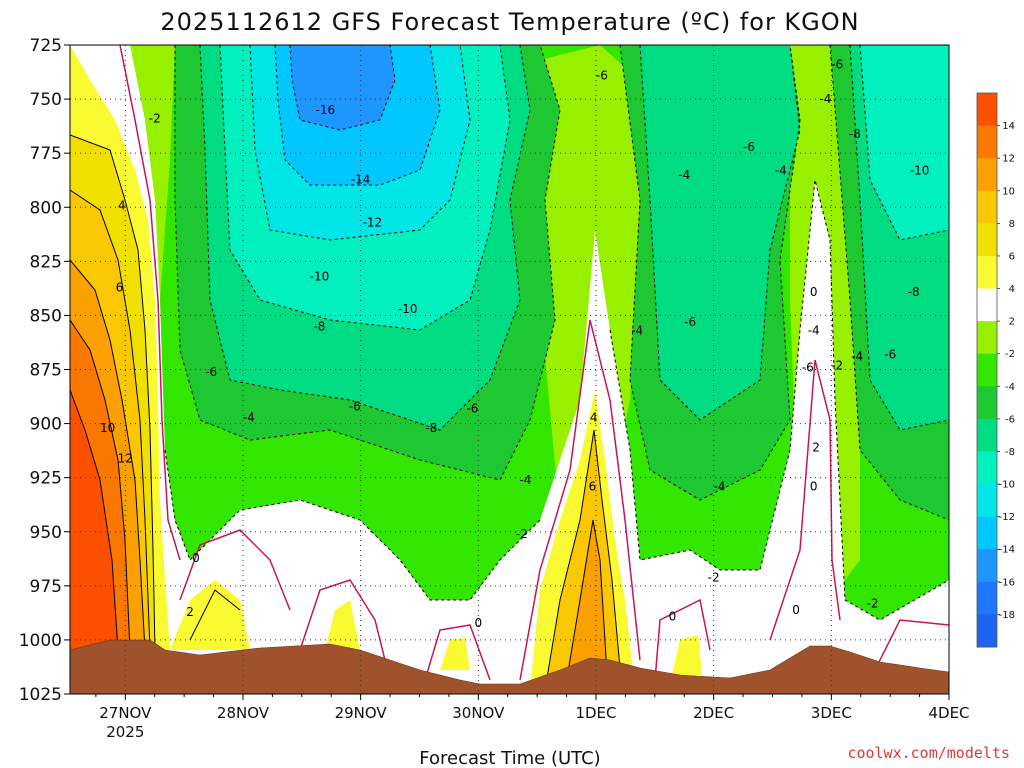 Image resolution: width=1024 pixels, height=768 pixels. I want to click on contour-label: -12, so click(373, 223).